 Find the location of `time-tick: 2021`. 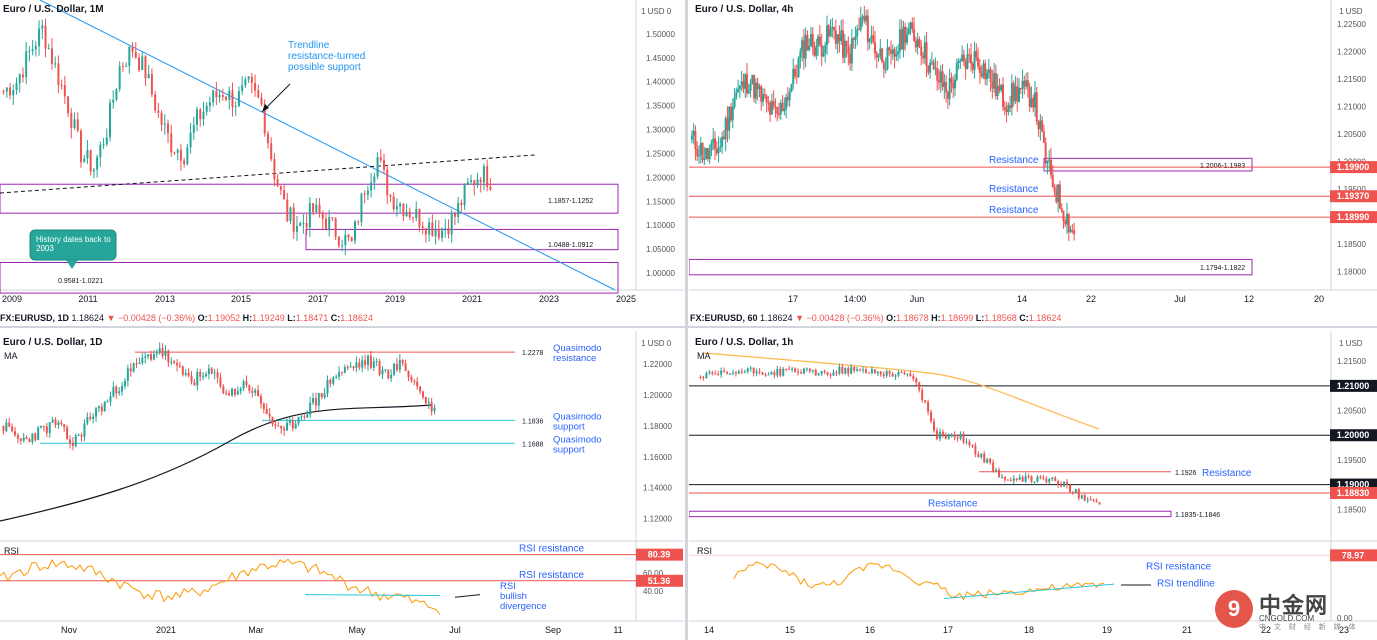

time-tick: 2021 is located at coordinates (166, 630).